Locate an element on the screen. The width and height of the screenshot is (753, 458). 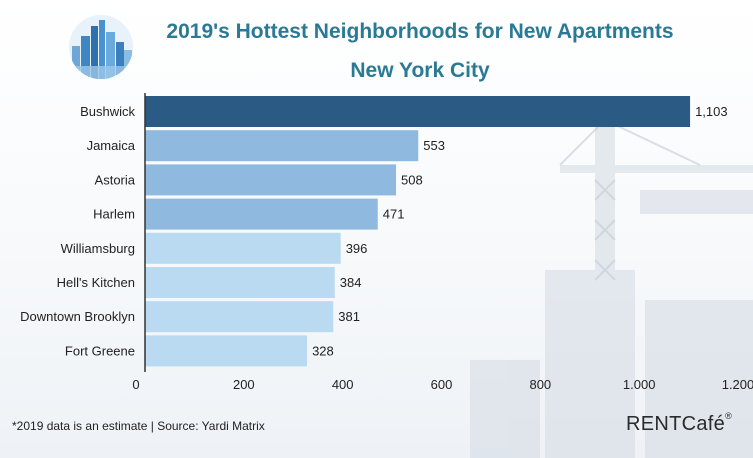
x-tick-label: 800 is located at coordinates (540, 384).